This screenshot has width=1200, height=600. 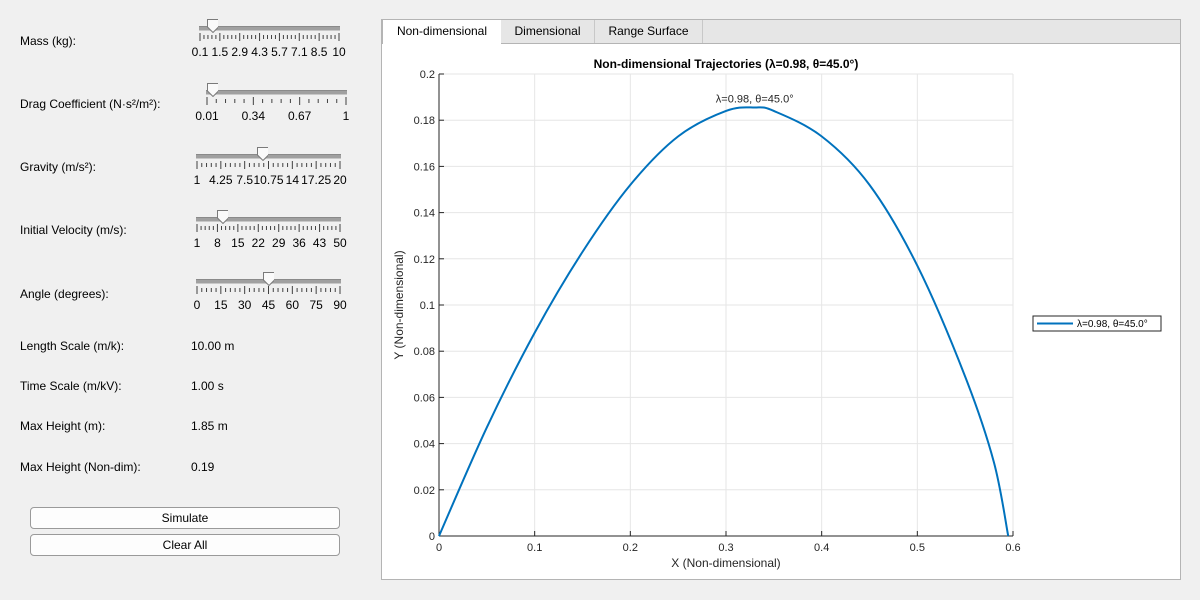 What do you see at coordinates (427, 306) in the screenshot?
I see `y-tick-label: 0.1` at bounding box center [427, 306].